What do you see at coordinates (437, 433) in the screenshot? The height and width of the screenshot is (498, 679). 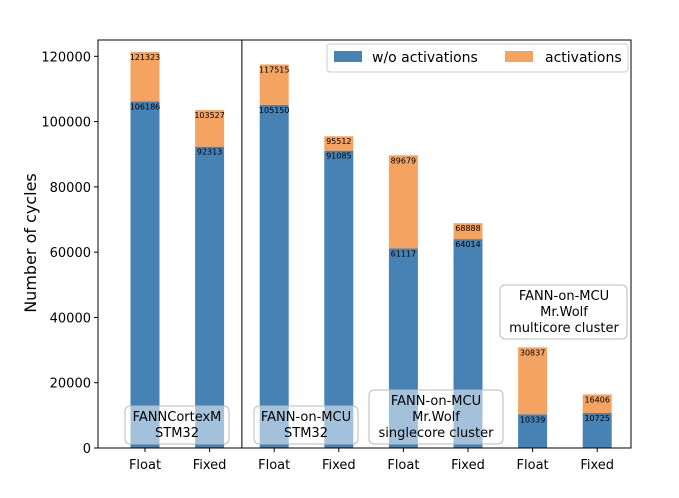 I see `group-label-line: singlecore cluster` at bounding box center [437, 433].